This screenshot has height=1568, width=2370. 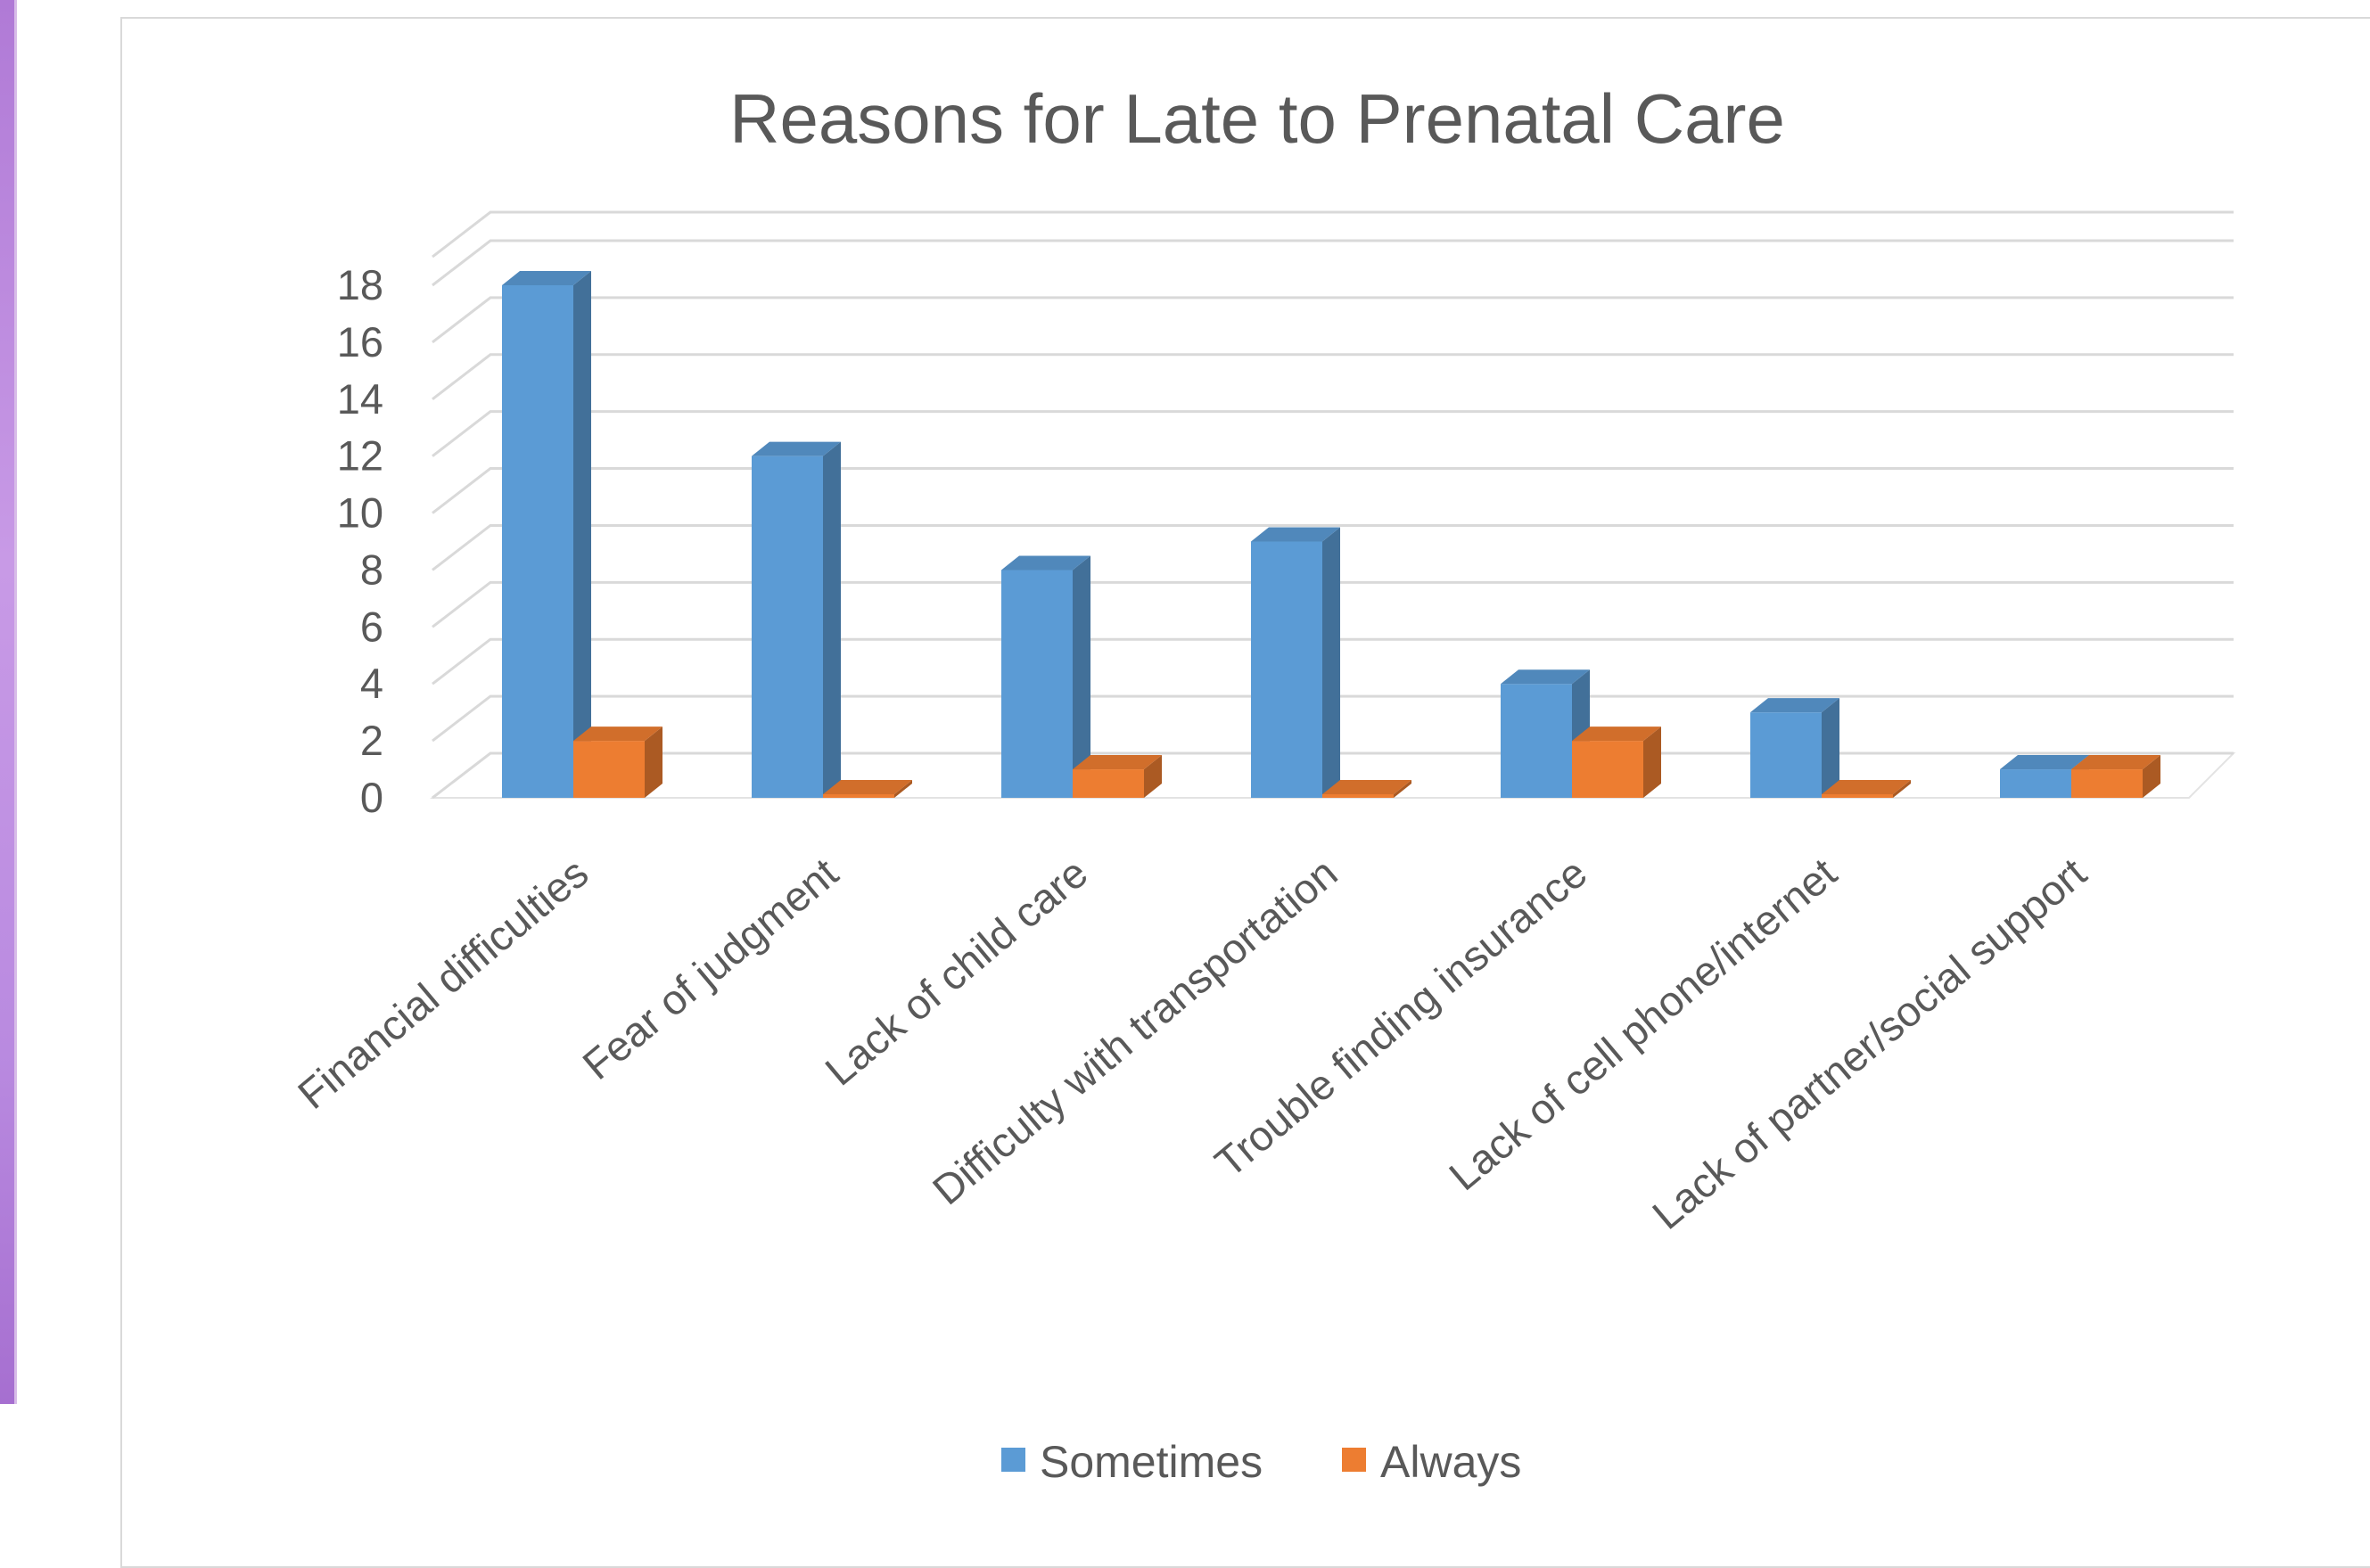 What do you see at coordinates (1333, 235) in the screenshot?
I see `gridline-top` at bounding box center [1333, 235].